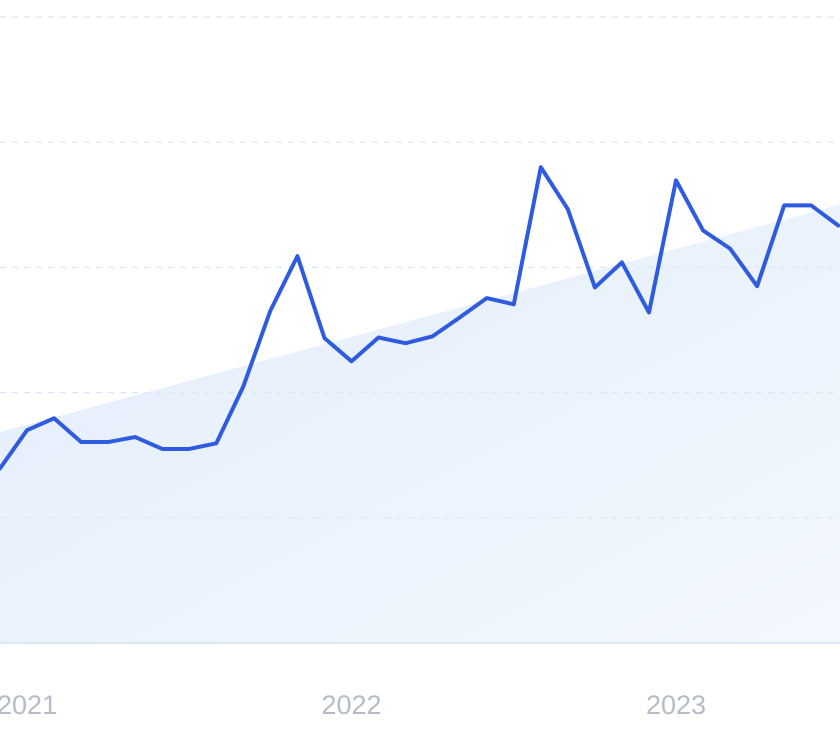  Describe the element at coordinates (28, 705) in the screenshot. I see `x-tick-label: 2021` at that location.